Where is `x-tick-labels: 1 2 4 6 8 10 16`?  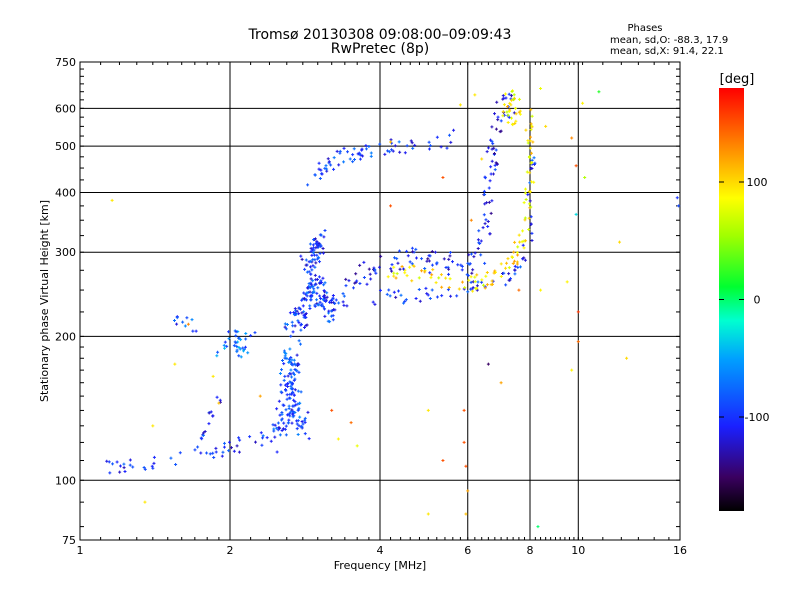
x-tick-labels: 1 2 4 6 8 10 16 is located at coordinates (382, 550).